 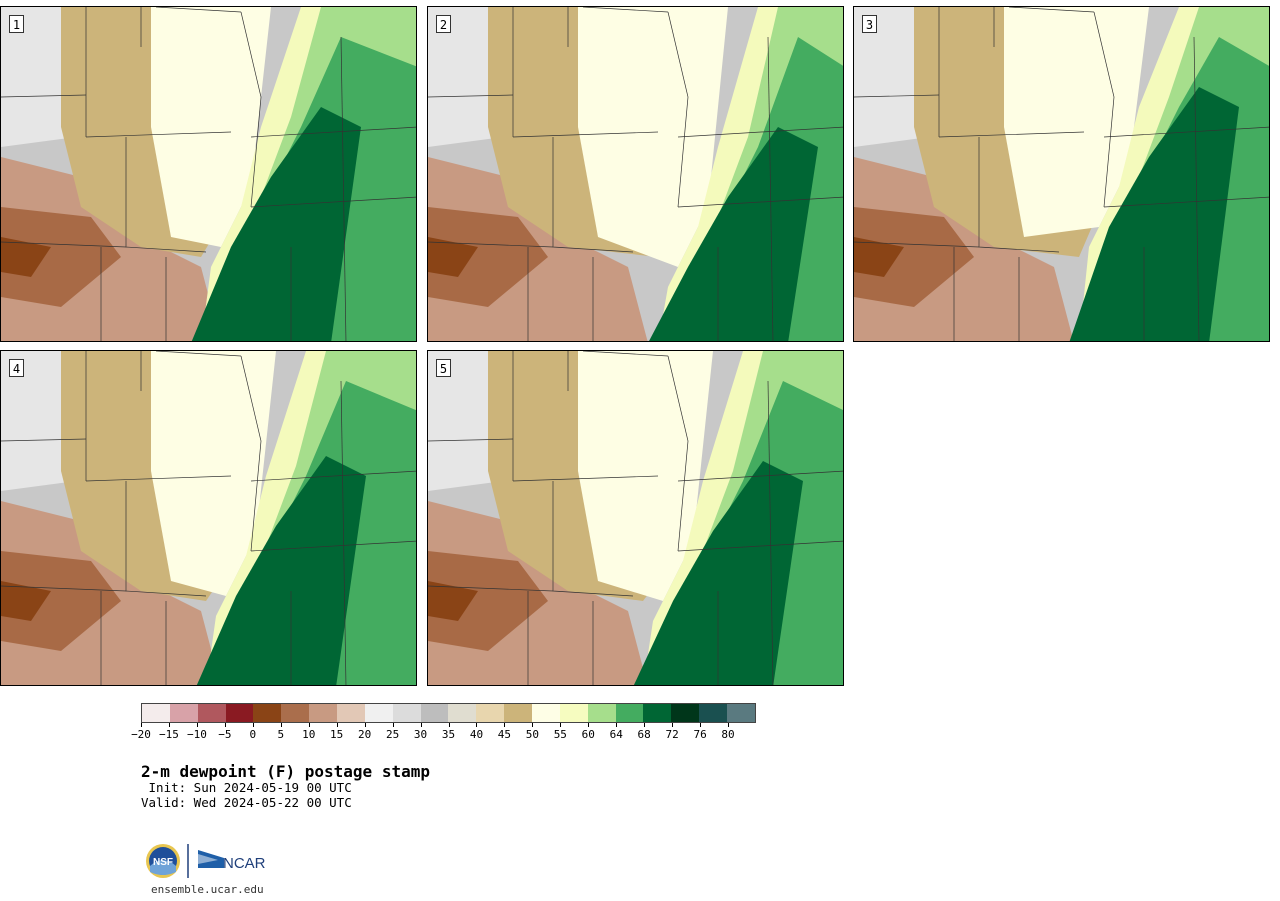 I want to click on panel-label: 2, so click(x=443, y=24).